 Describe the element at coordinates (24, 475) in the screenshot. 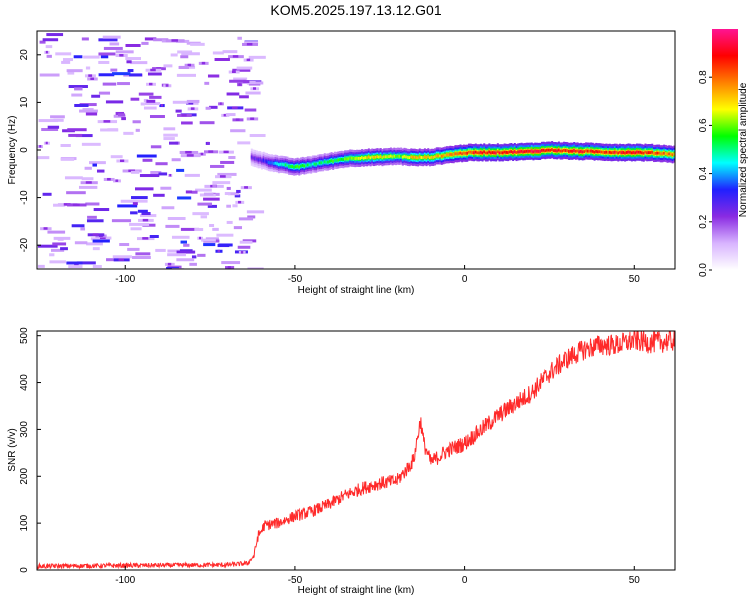

I see `snr-ytick-label: 200` at that location.